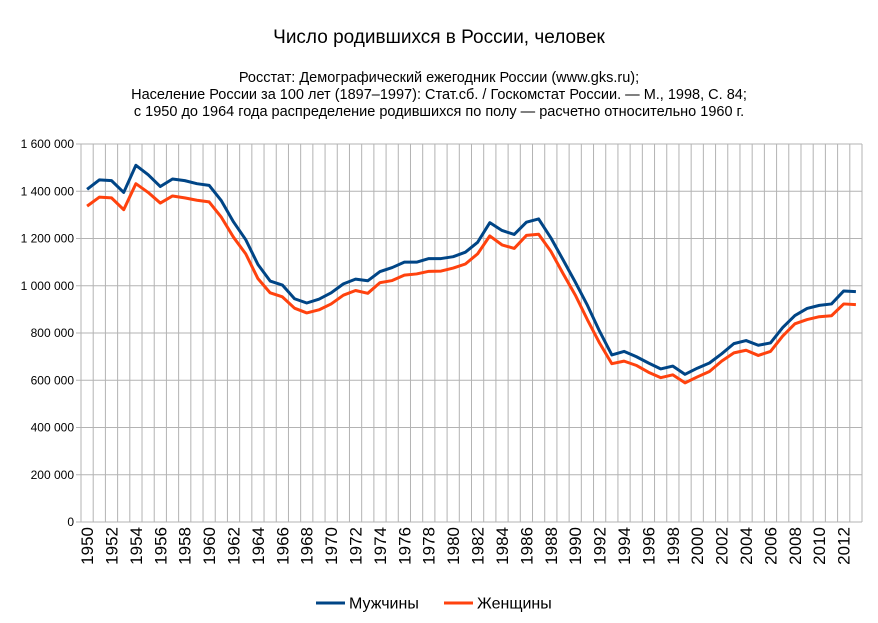  I want to click on x-tick-label: 1954, so click(136, 546).